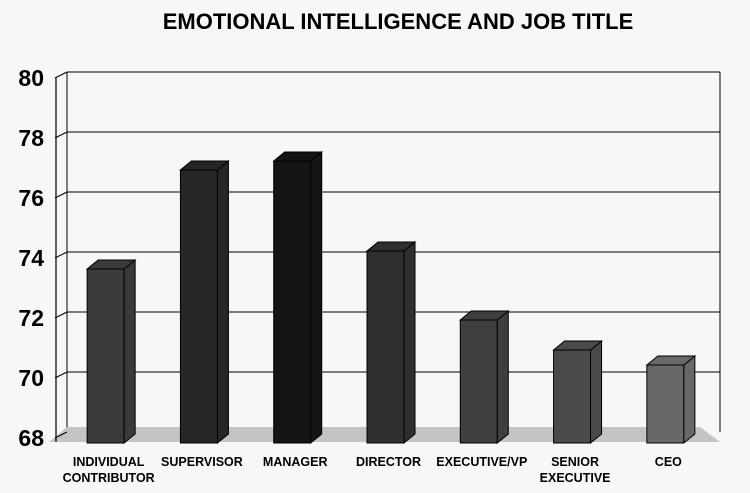 This screenshot has width=750, height=493. Describe the element at coordinates (109, 478) in the screenshot. I see `x-tick-label: CONTRIBUTOR` at that location.